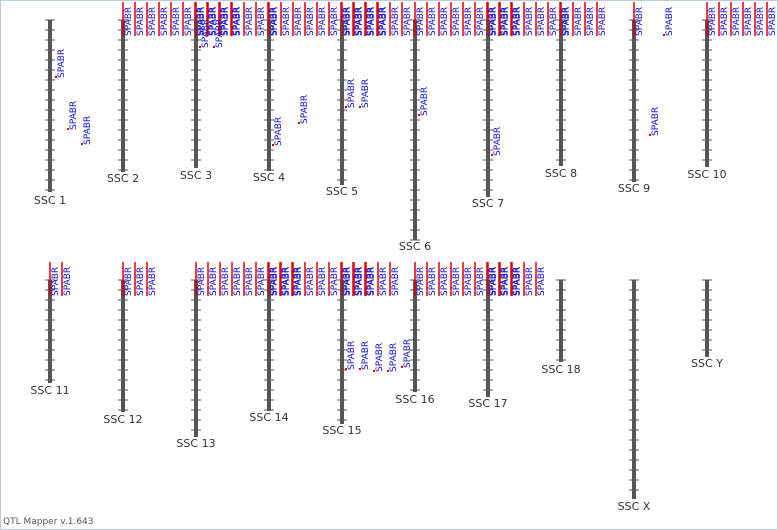  What do you see at coordinates (707, 363) in the screenshot?
I see `chromosome-label: SSC Y` at bounding box center [707, 363].